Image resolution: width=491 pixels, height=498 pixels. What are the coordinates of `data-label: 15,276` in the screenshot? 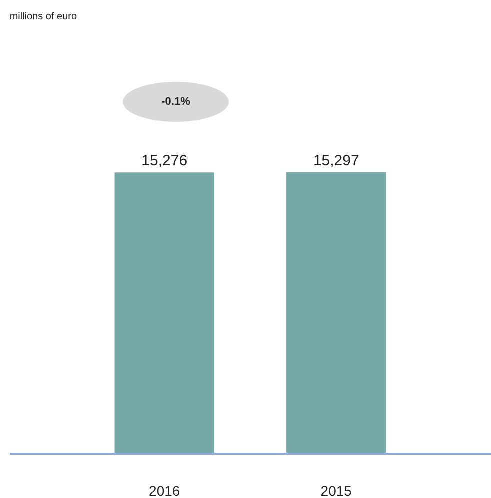 It's located at (165, 161).